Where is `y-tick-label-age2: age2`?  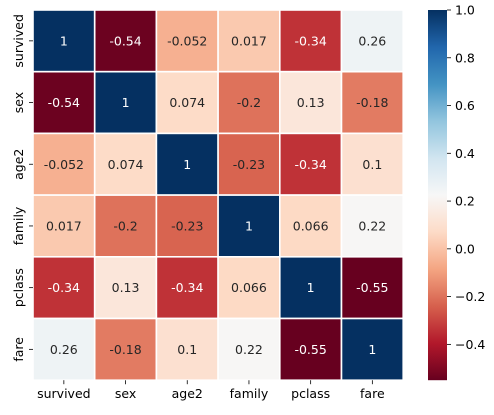
y-tick-label-age2: age2 is located at coordinates (18, 164).